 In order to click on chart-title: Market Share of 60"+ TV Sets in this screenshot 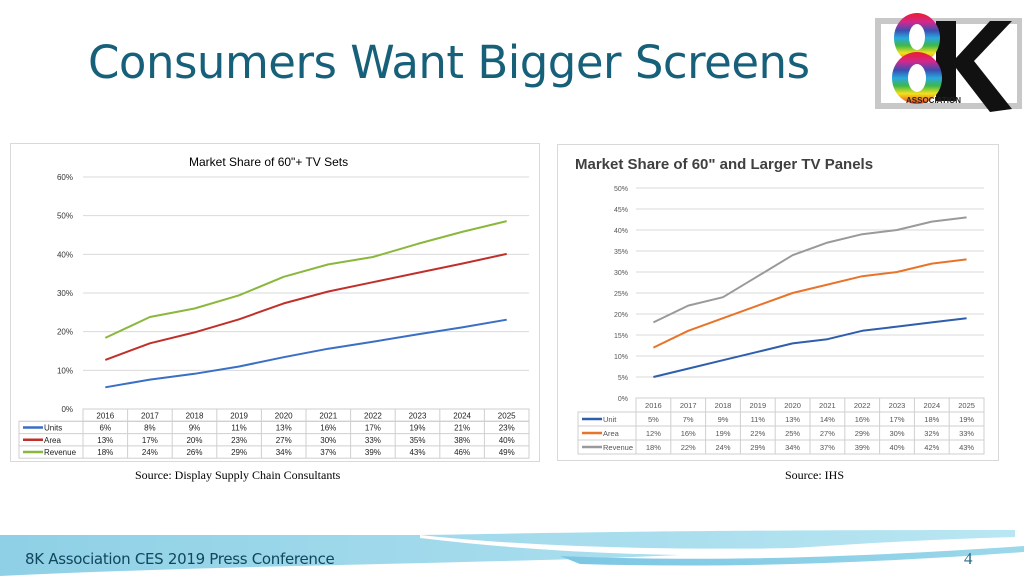, I will do `click(268, 162)`.